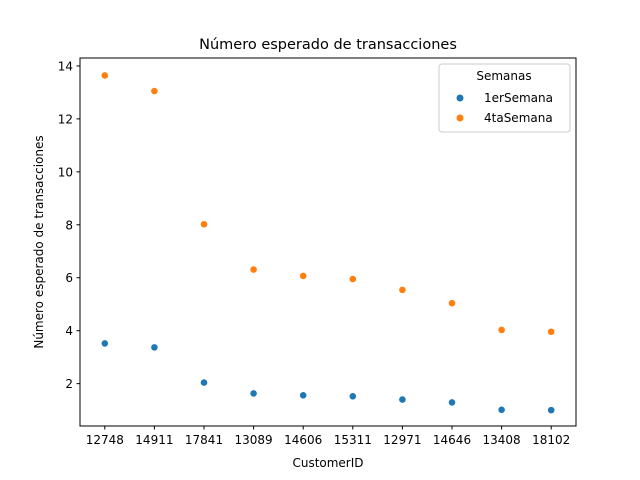 This screenshot has height=480, width=640. What do you see at coordinates (327, 463) in the screenshot?
I see `x-axis-label: CustomerID` at bounding box center [327, 463].